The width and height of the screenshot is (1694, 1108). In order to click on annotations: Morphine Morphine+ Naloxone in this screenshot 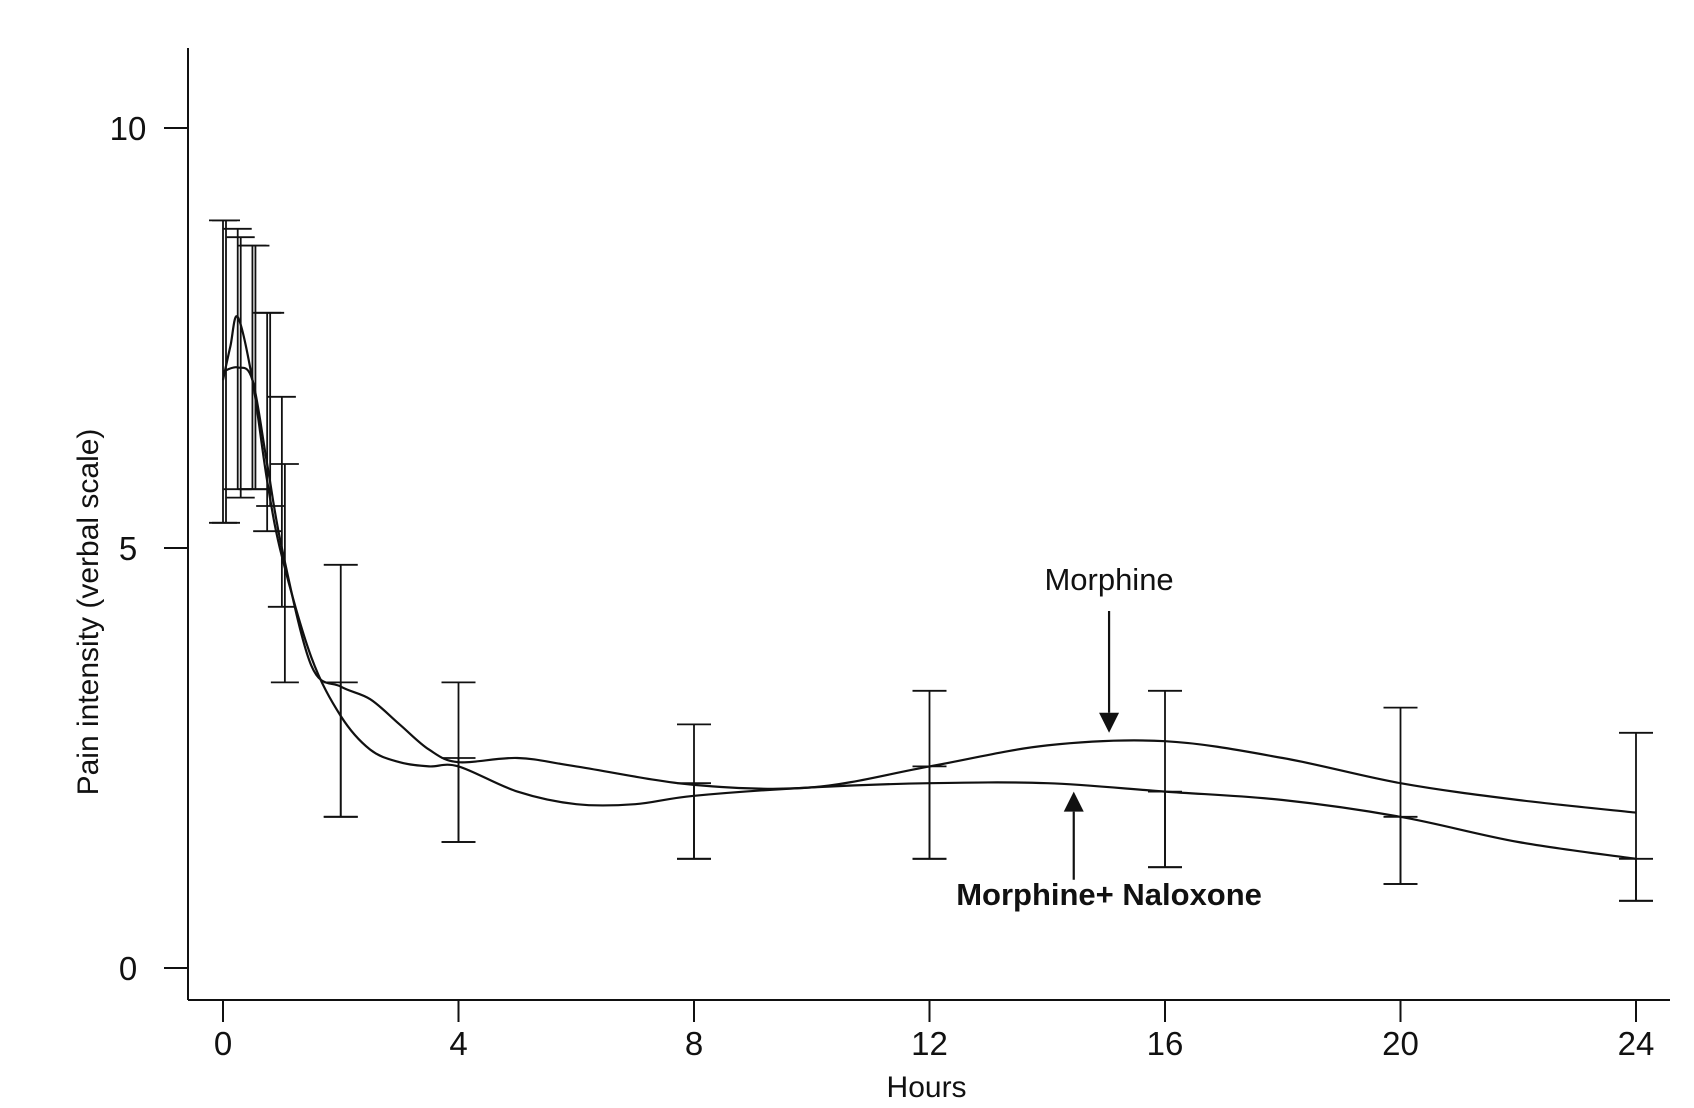, I will do `click(1109, 737)`.